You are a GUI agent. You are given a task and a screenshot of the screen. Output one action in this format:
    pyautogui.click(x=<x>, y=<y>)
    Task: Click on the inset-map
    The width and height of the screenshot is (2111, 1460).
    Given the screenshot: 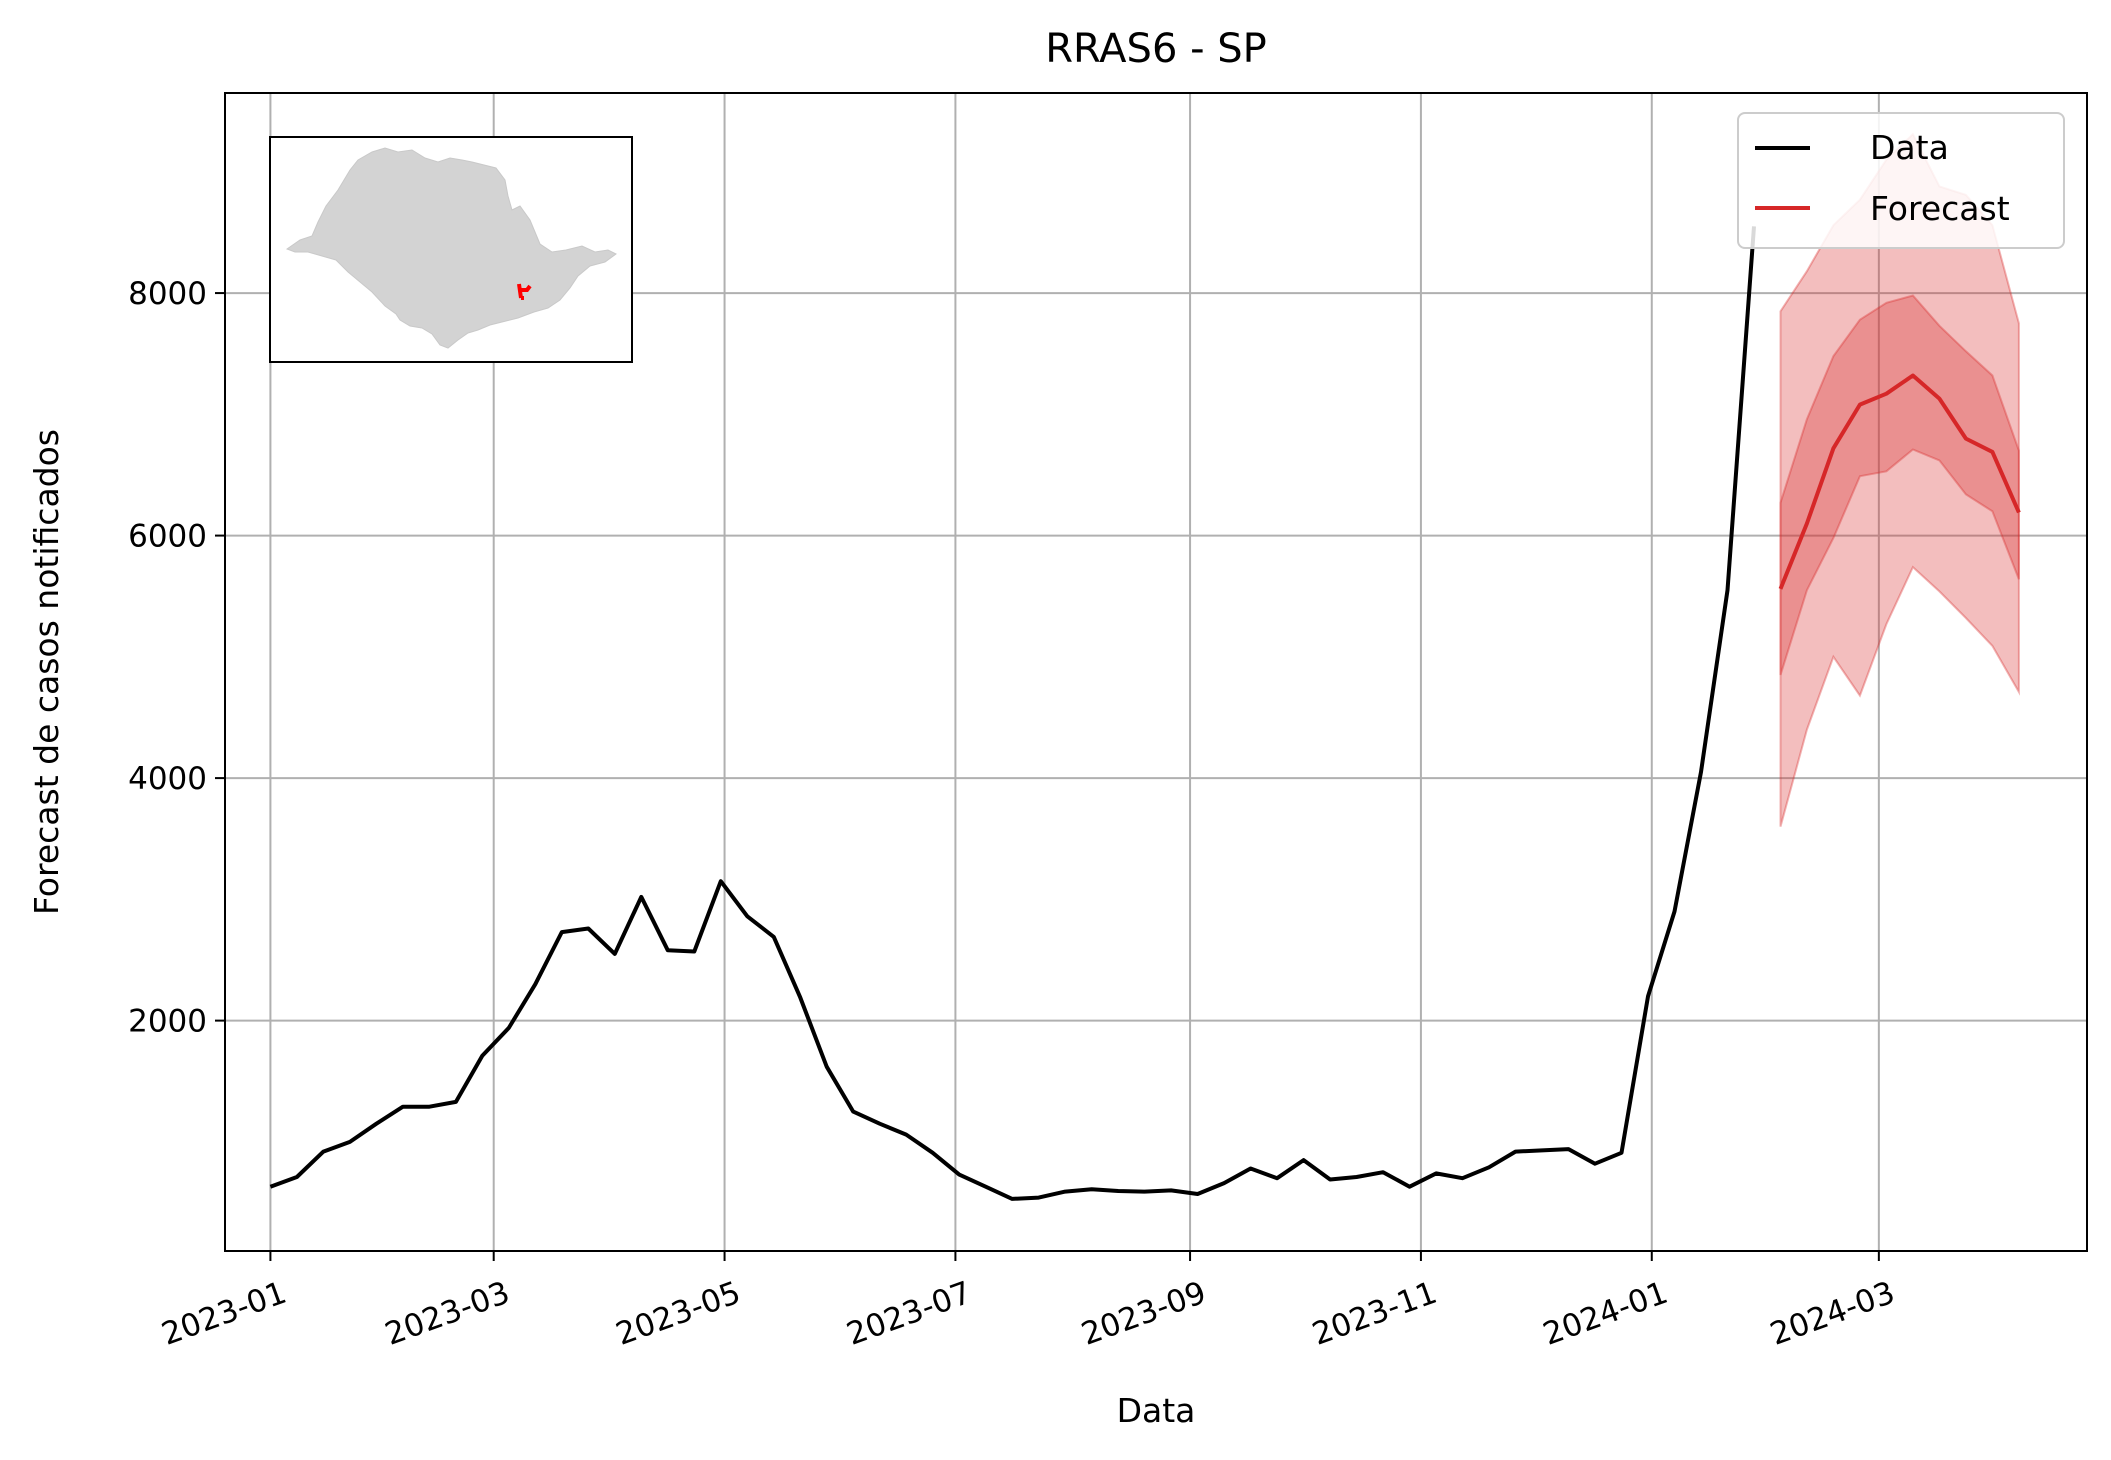 What is the action you would take?
    pyautogui.click(x=451, y=249)
    